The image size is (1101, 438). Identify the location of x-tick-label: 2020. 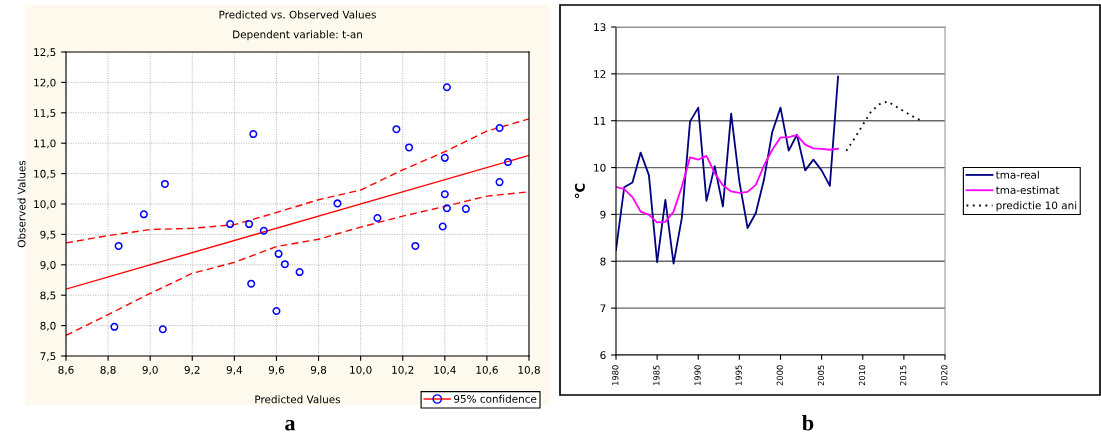
(944, 375).